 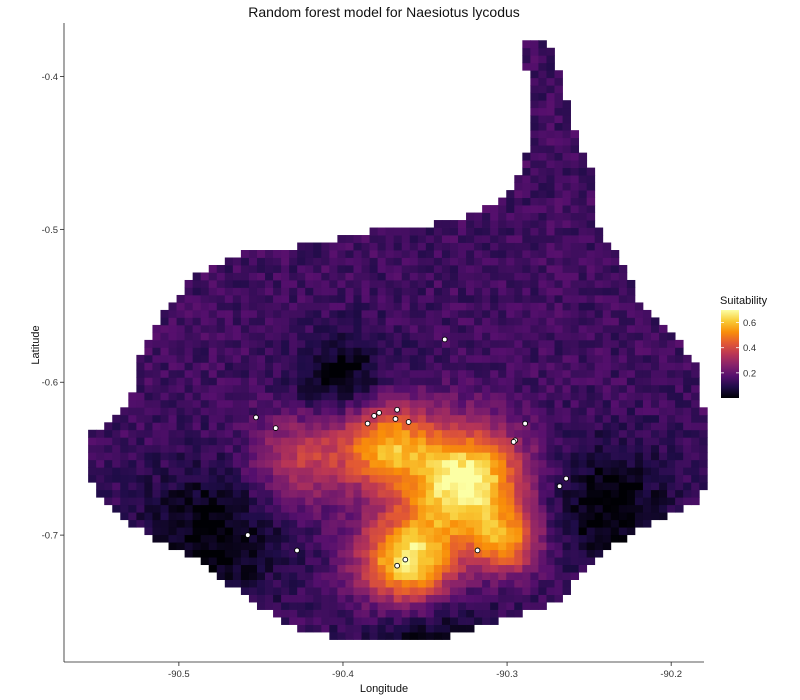 I want to click on x-tick-label: -90.2, so click(x=671, y=674).